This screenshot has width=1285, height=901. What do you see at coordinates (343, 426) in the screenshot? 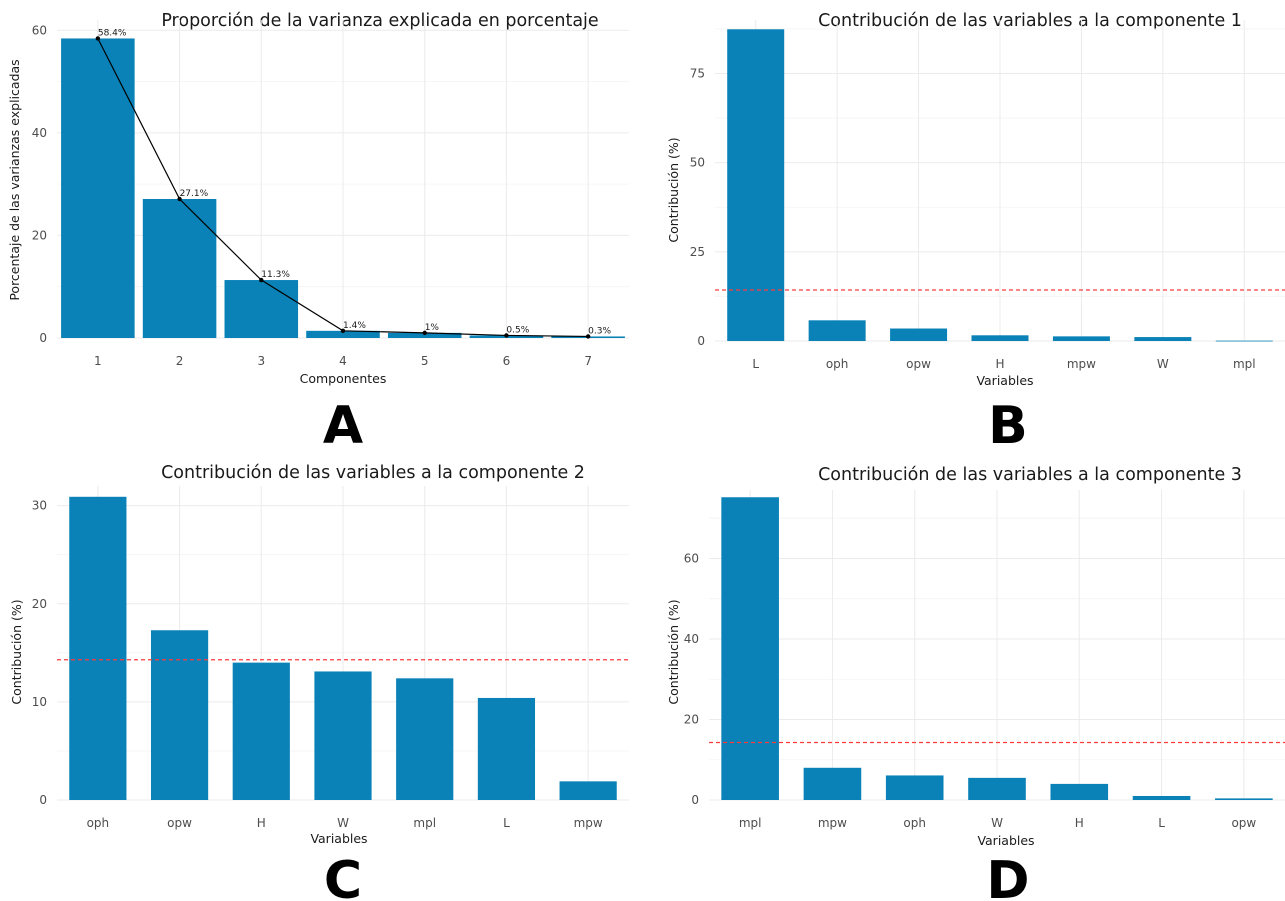
I see `panel-letter-a: A` at bounding box center [343, 426].